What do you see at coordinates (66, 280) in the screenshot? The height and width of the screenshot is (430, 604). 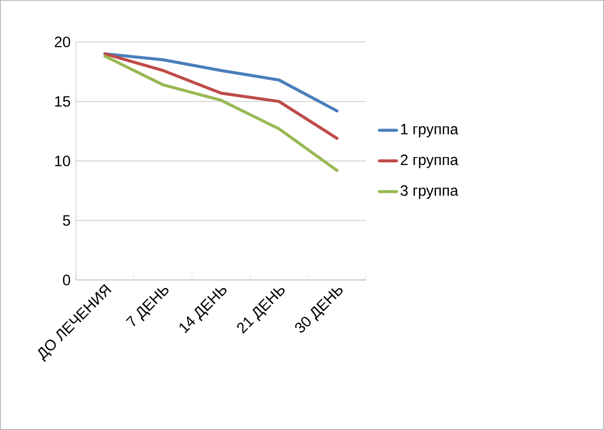 I see `y-tick-label: 0` at bounding box center [66, 280].